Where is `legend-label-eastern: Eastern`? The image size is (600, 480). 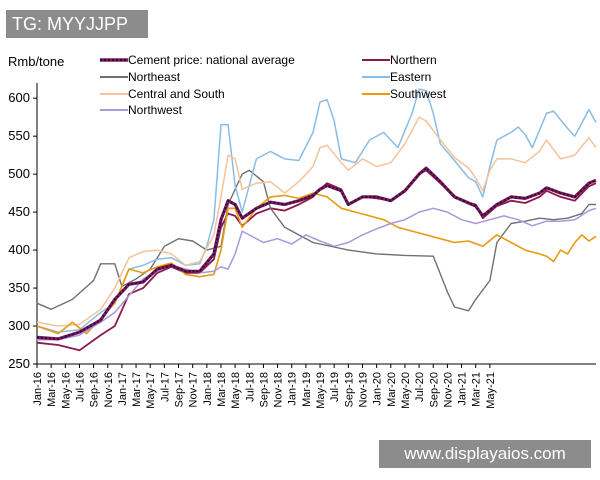
legend-label-eastern: Eastern is located at coordinates (410, 77).